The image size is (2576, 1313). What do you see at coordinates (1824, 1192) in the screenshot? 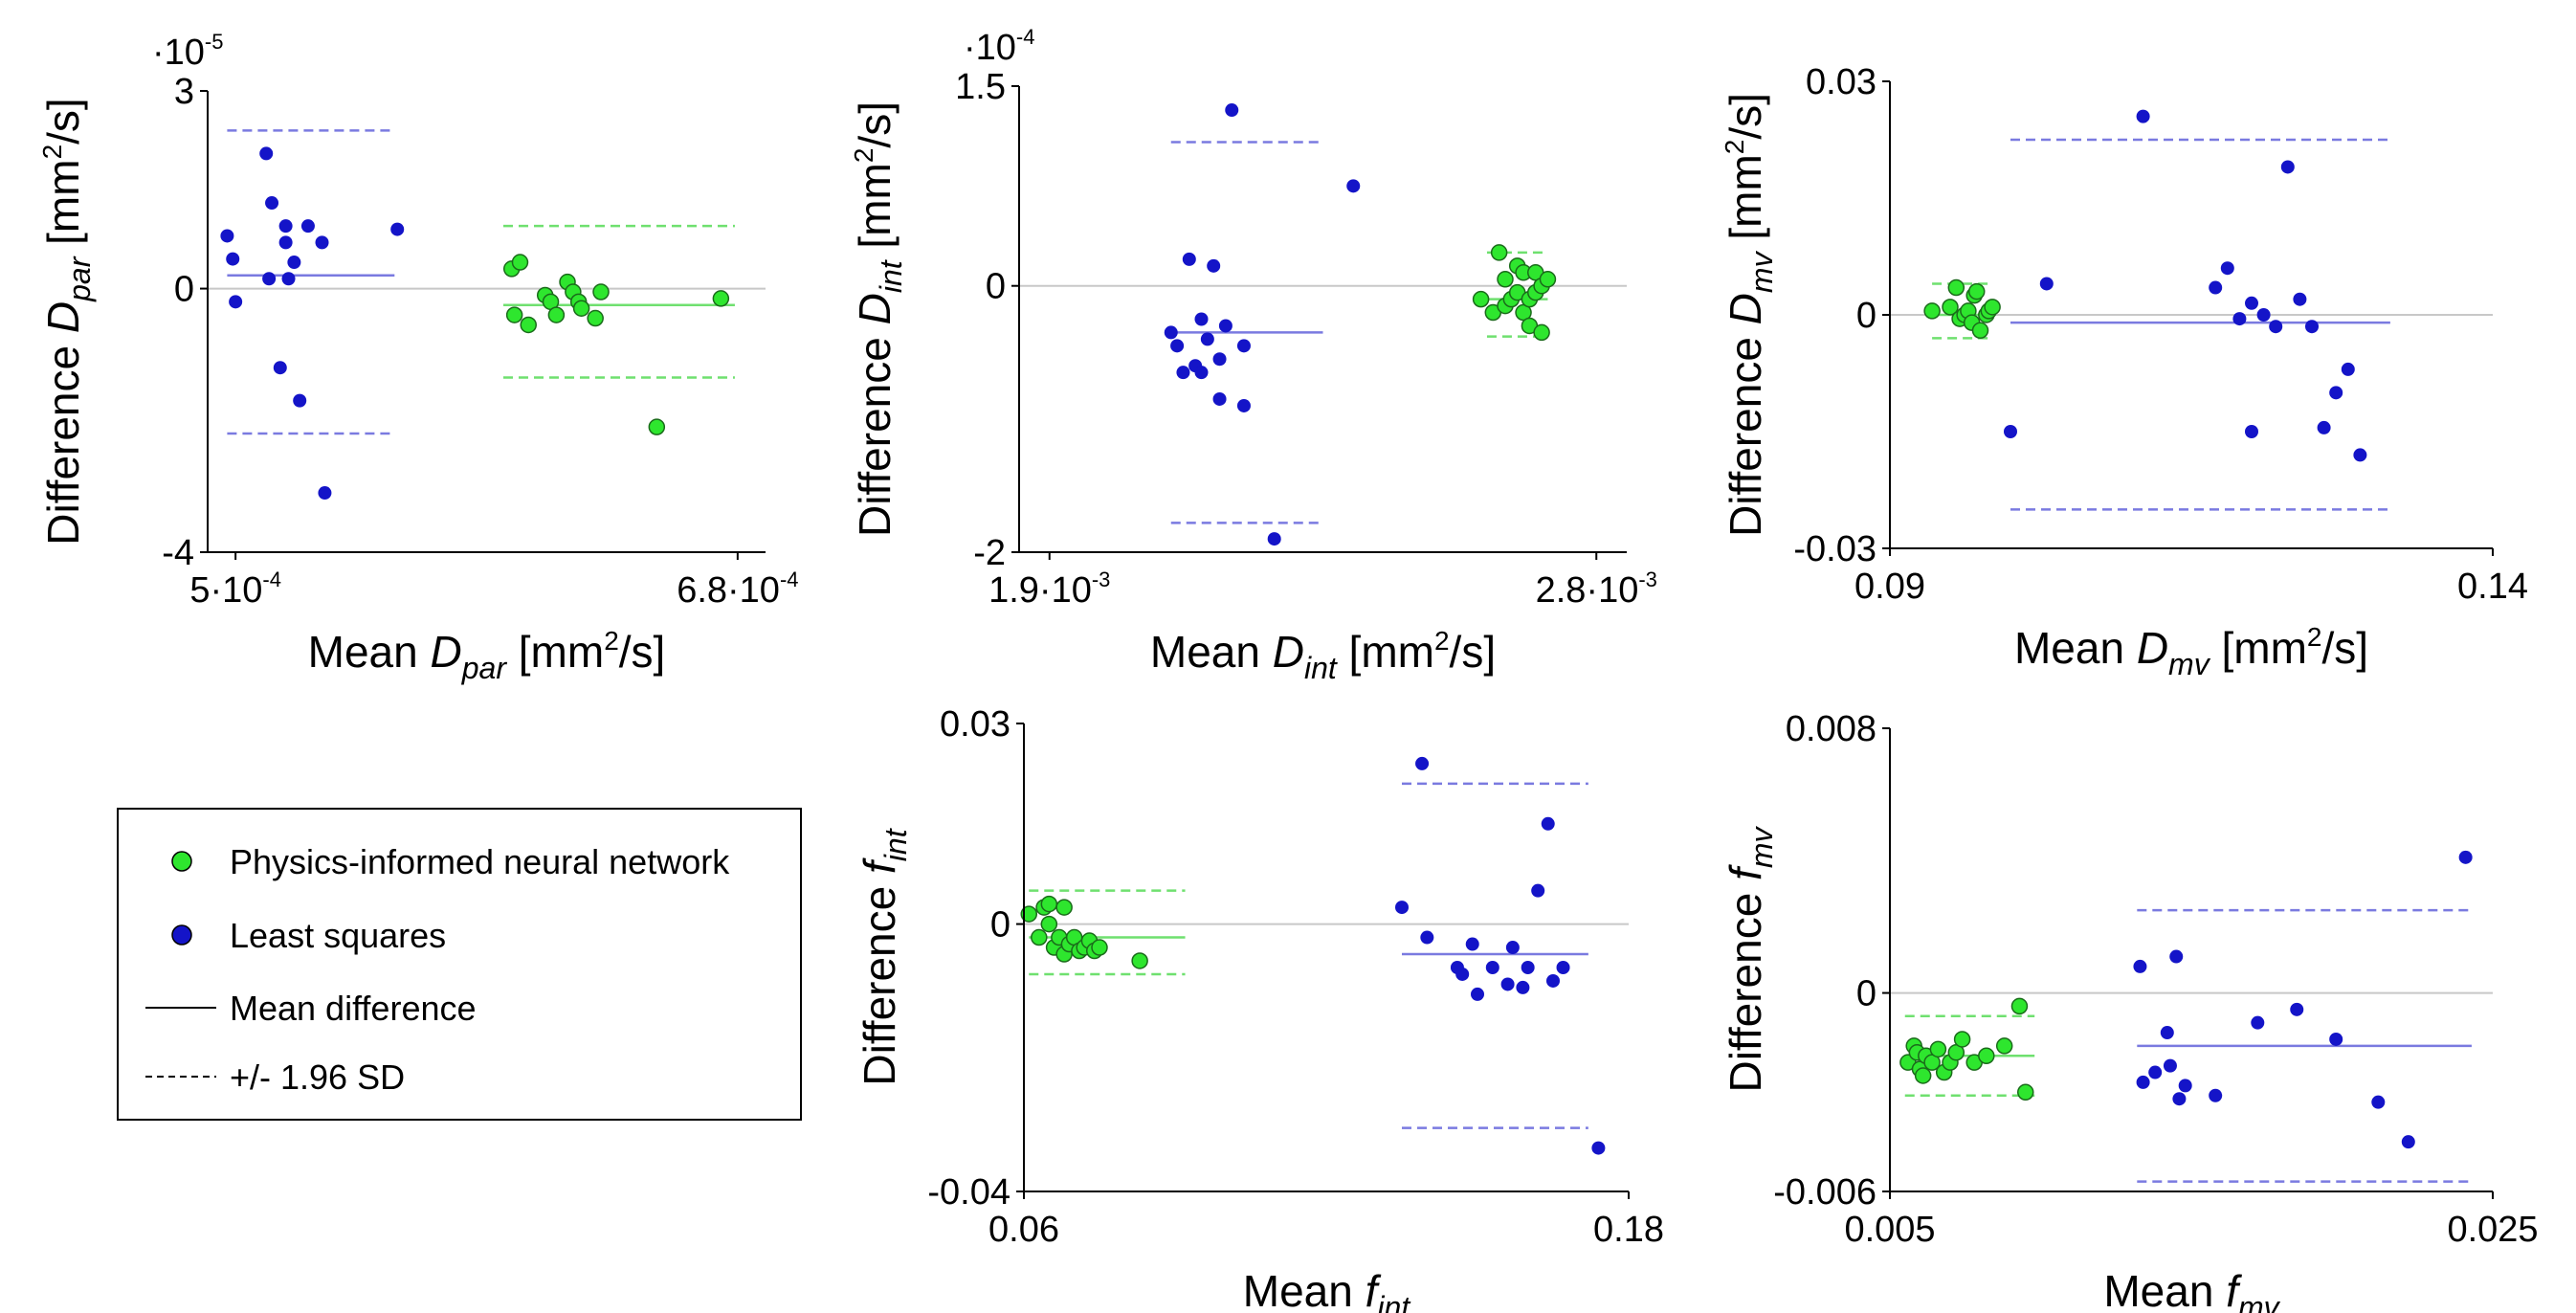
I see `fmv-y-tick-label-2: -0.006` at bounding box center [1824, 1192].